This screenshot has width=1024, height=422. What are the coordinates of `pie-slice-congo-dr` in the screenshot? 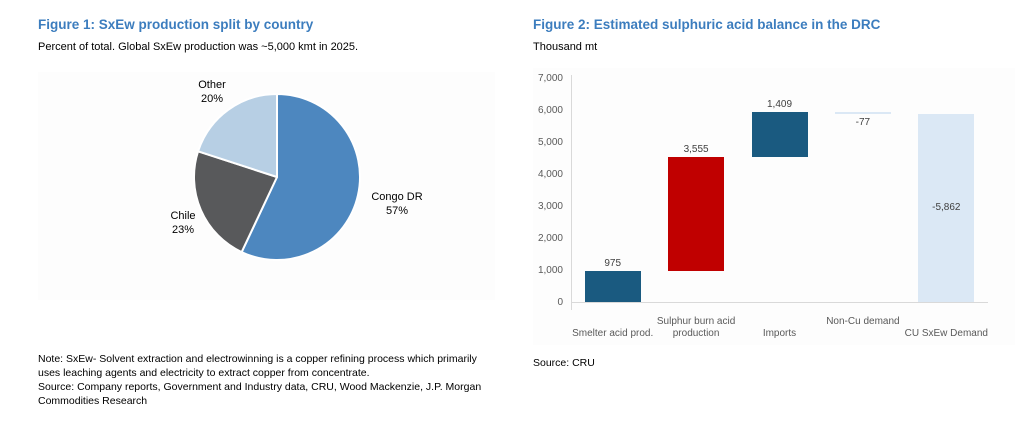 It's located at (300, 177).